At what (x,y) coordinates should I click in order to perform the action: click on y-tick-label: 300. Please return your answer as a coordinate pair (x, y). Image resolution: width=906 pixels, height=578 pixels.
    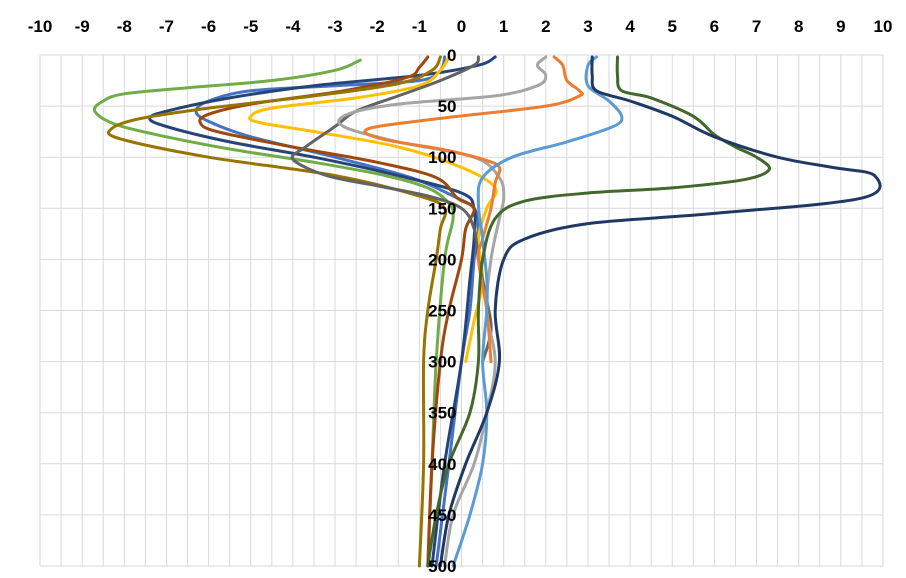
    Looking at the image, I should click on (442, 362).